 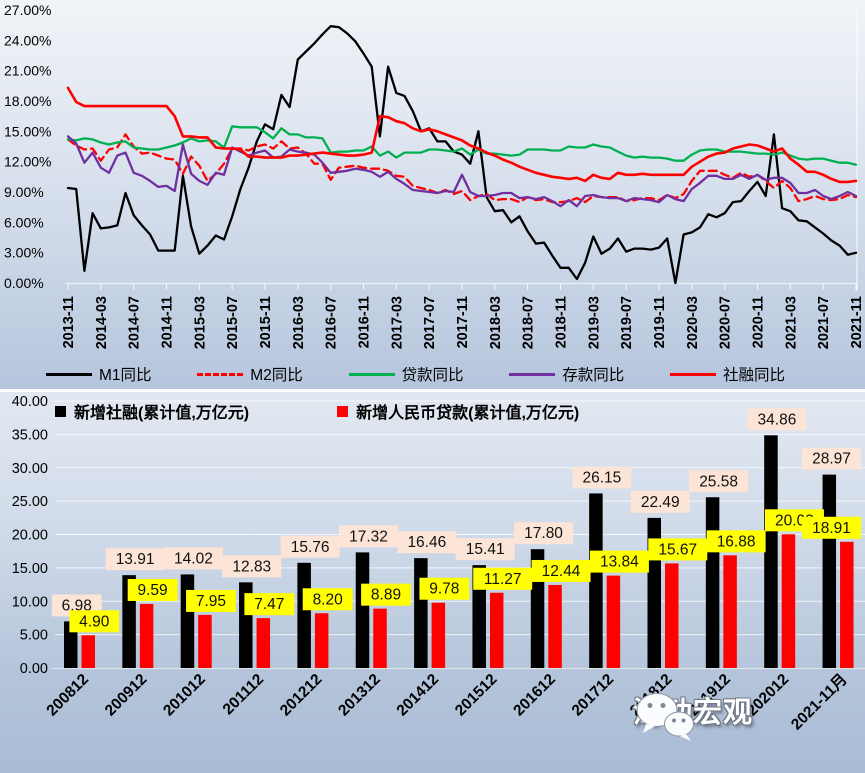 What do you see at coordinates (24, 222) in the screenshot?
I see `y-tick-label: 6.00%` at bounding box center [24, 222].